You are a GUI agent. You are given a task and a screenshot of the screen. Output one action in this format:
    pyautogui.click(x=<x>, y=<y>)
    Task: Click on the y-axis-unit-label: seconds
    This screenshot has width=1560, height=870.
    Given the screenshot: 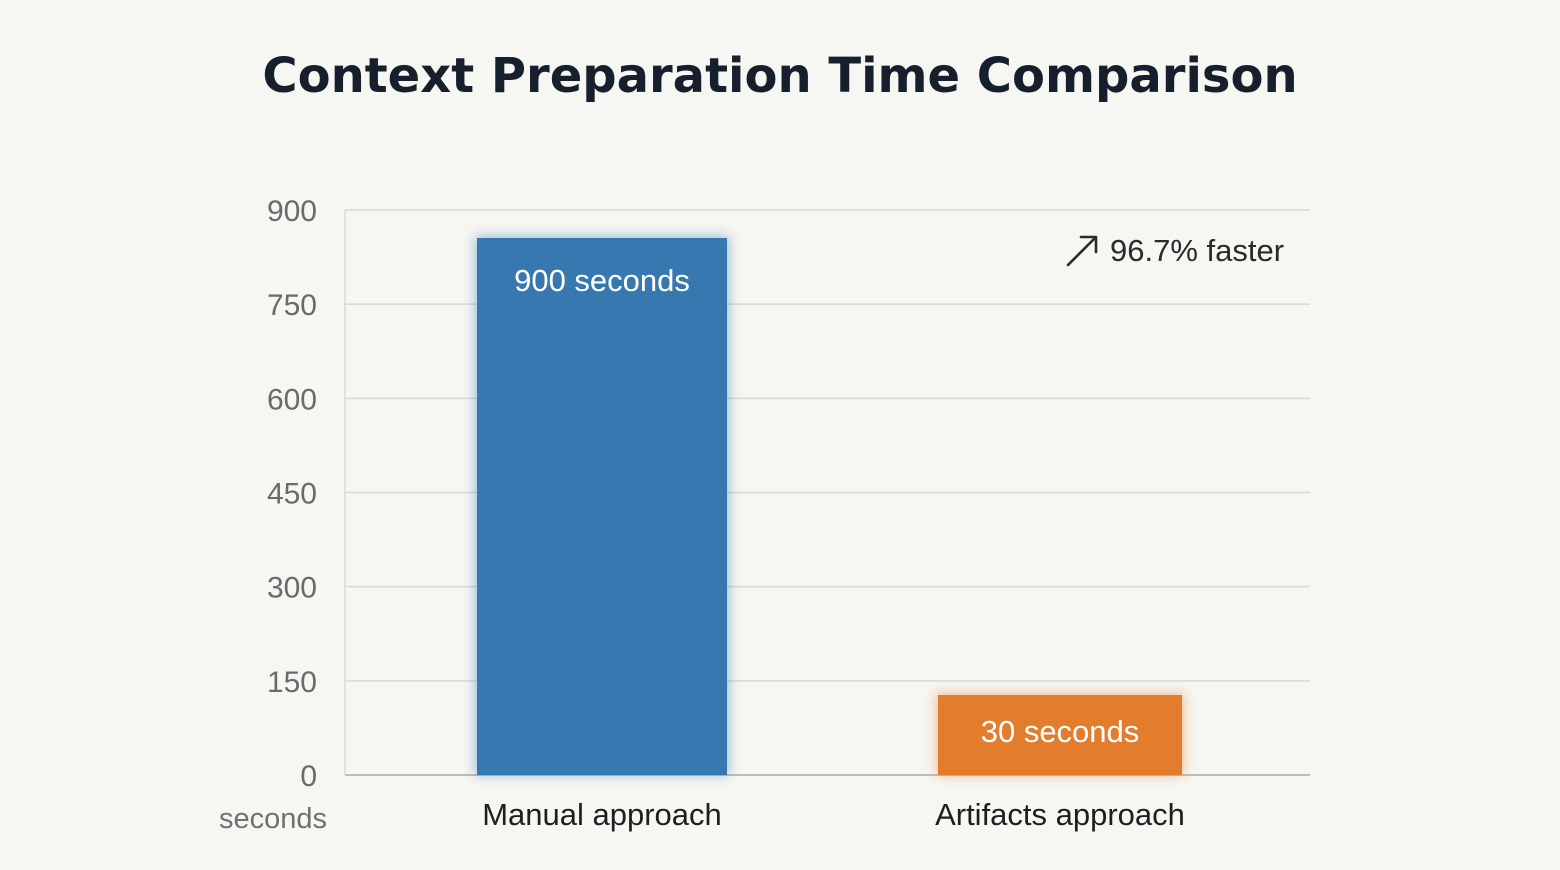 What is the action you would take?
    pyautogui.click(x=273, y=819)
    